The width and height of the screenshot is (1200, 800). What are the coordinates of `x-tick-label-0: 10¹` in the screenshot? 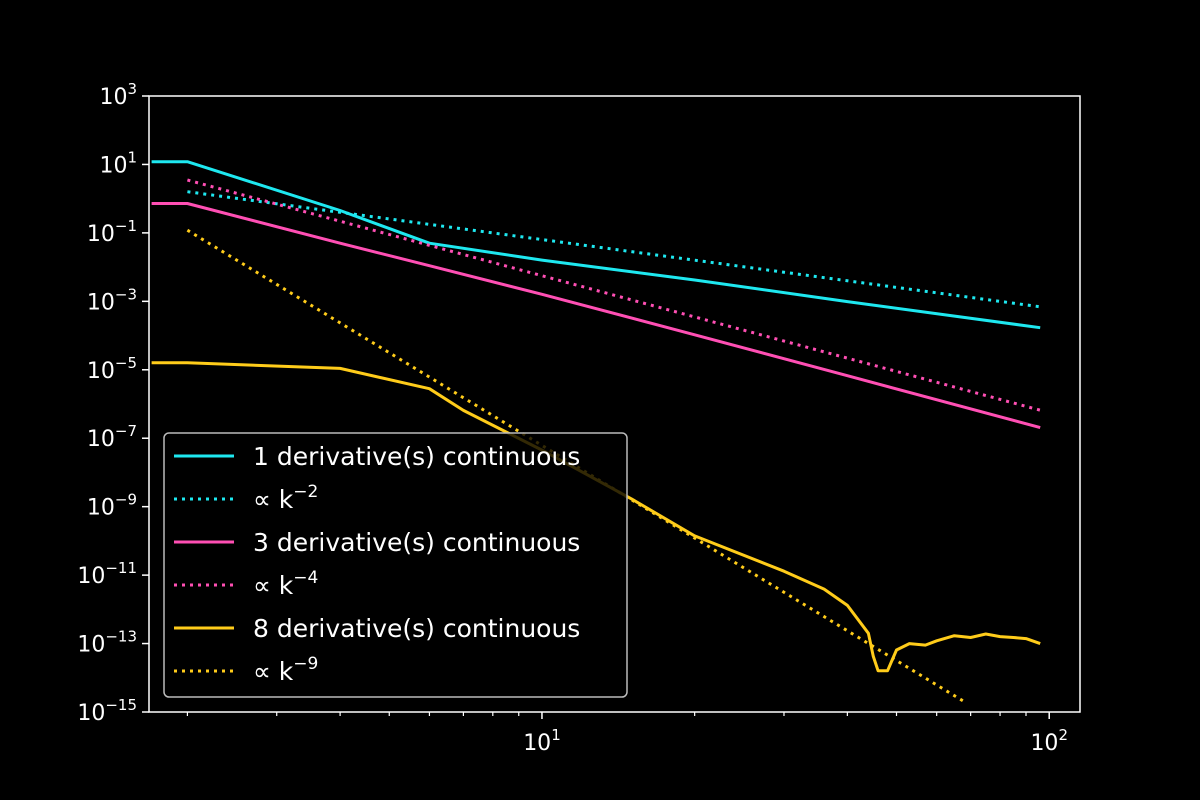 It's located at (542, 741).